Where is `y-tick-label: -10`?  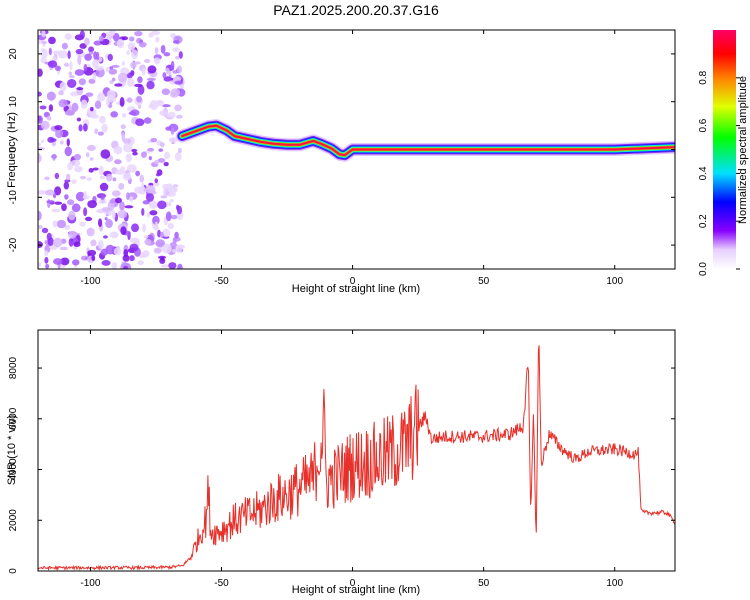 y-tick-label: -10 is located at coordinates (13, 197).